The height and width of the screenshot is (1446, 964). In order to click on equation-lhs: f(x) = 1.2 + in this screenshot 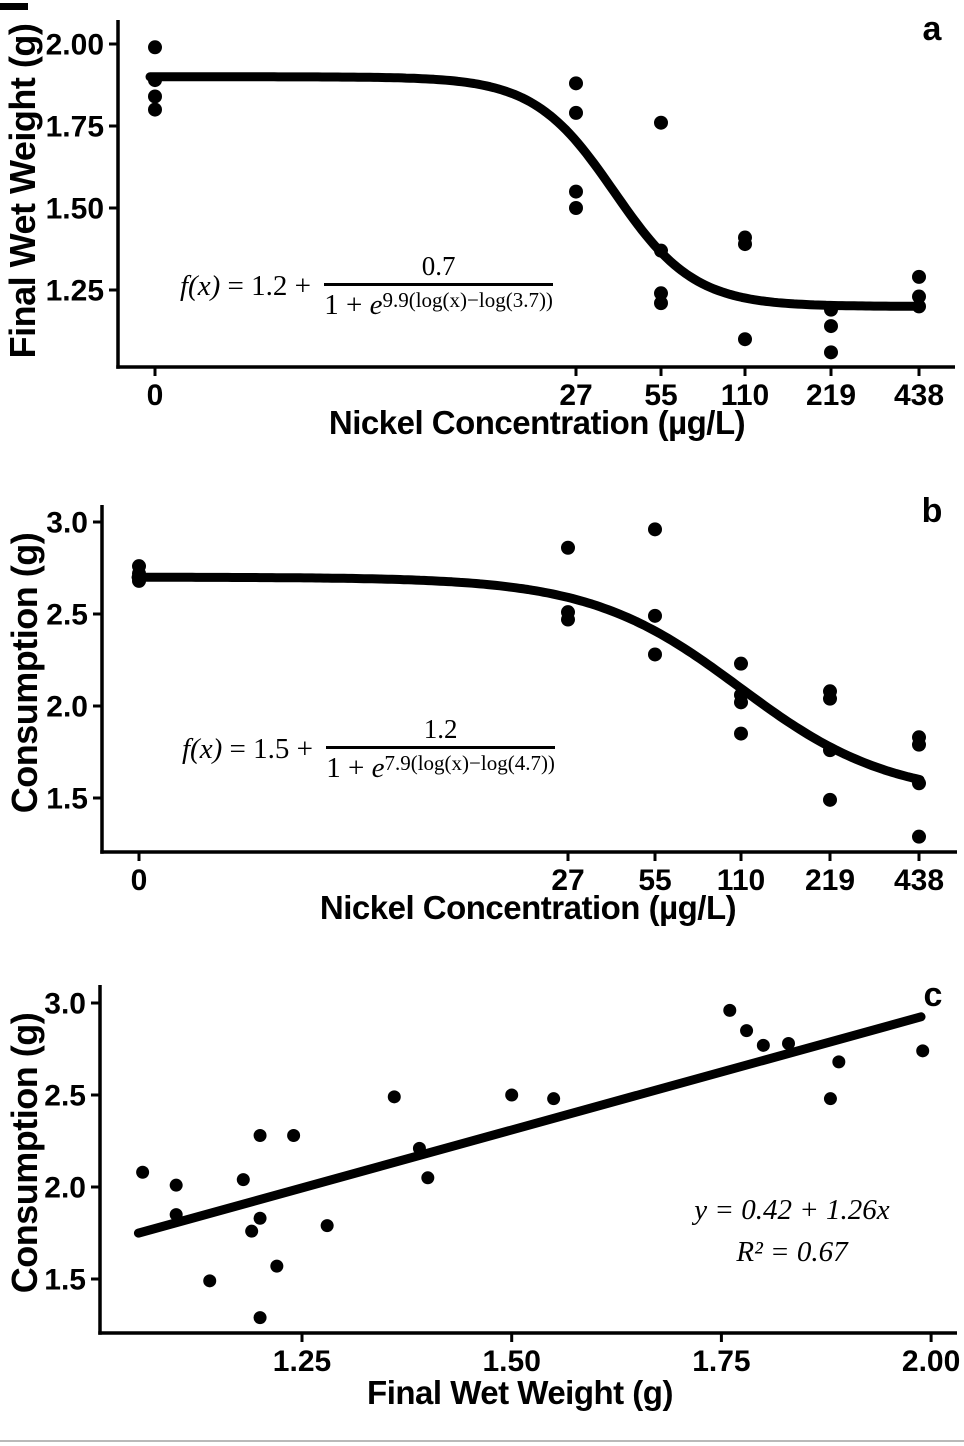, I will do `click(249, 286)`.